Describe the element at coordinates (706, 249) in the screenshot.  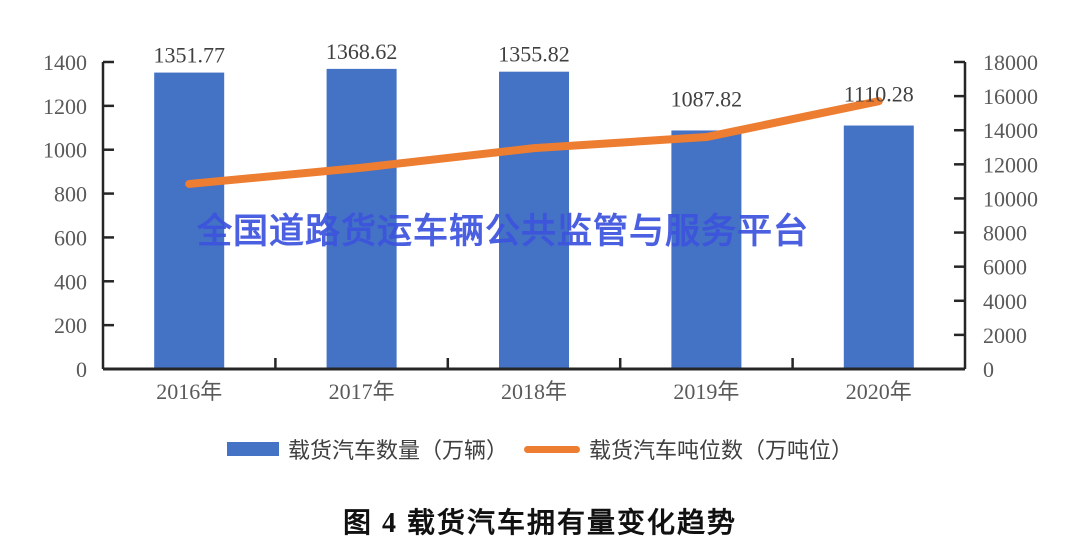
I see `bar-2019年` at that location.